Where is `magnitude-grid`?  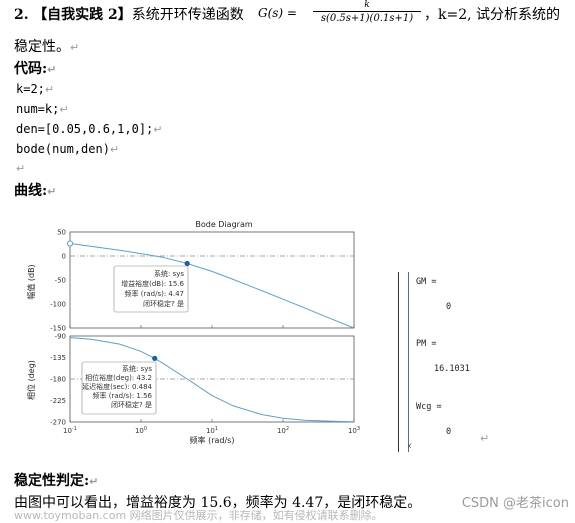
magnitude-grid is located at coordinates (212, 326).